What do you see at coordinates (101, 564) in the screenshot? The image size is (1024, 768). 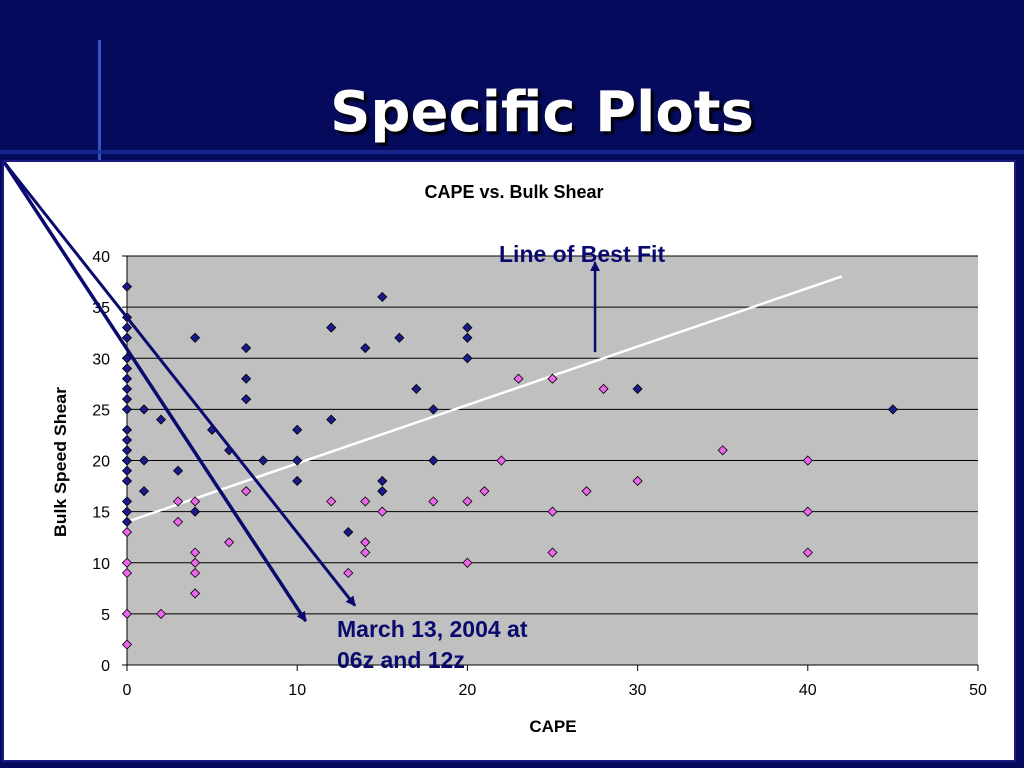 I see `y-tick-label-2: 10` at bounding box center [101, 564].